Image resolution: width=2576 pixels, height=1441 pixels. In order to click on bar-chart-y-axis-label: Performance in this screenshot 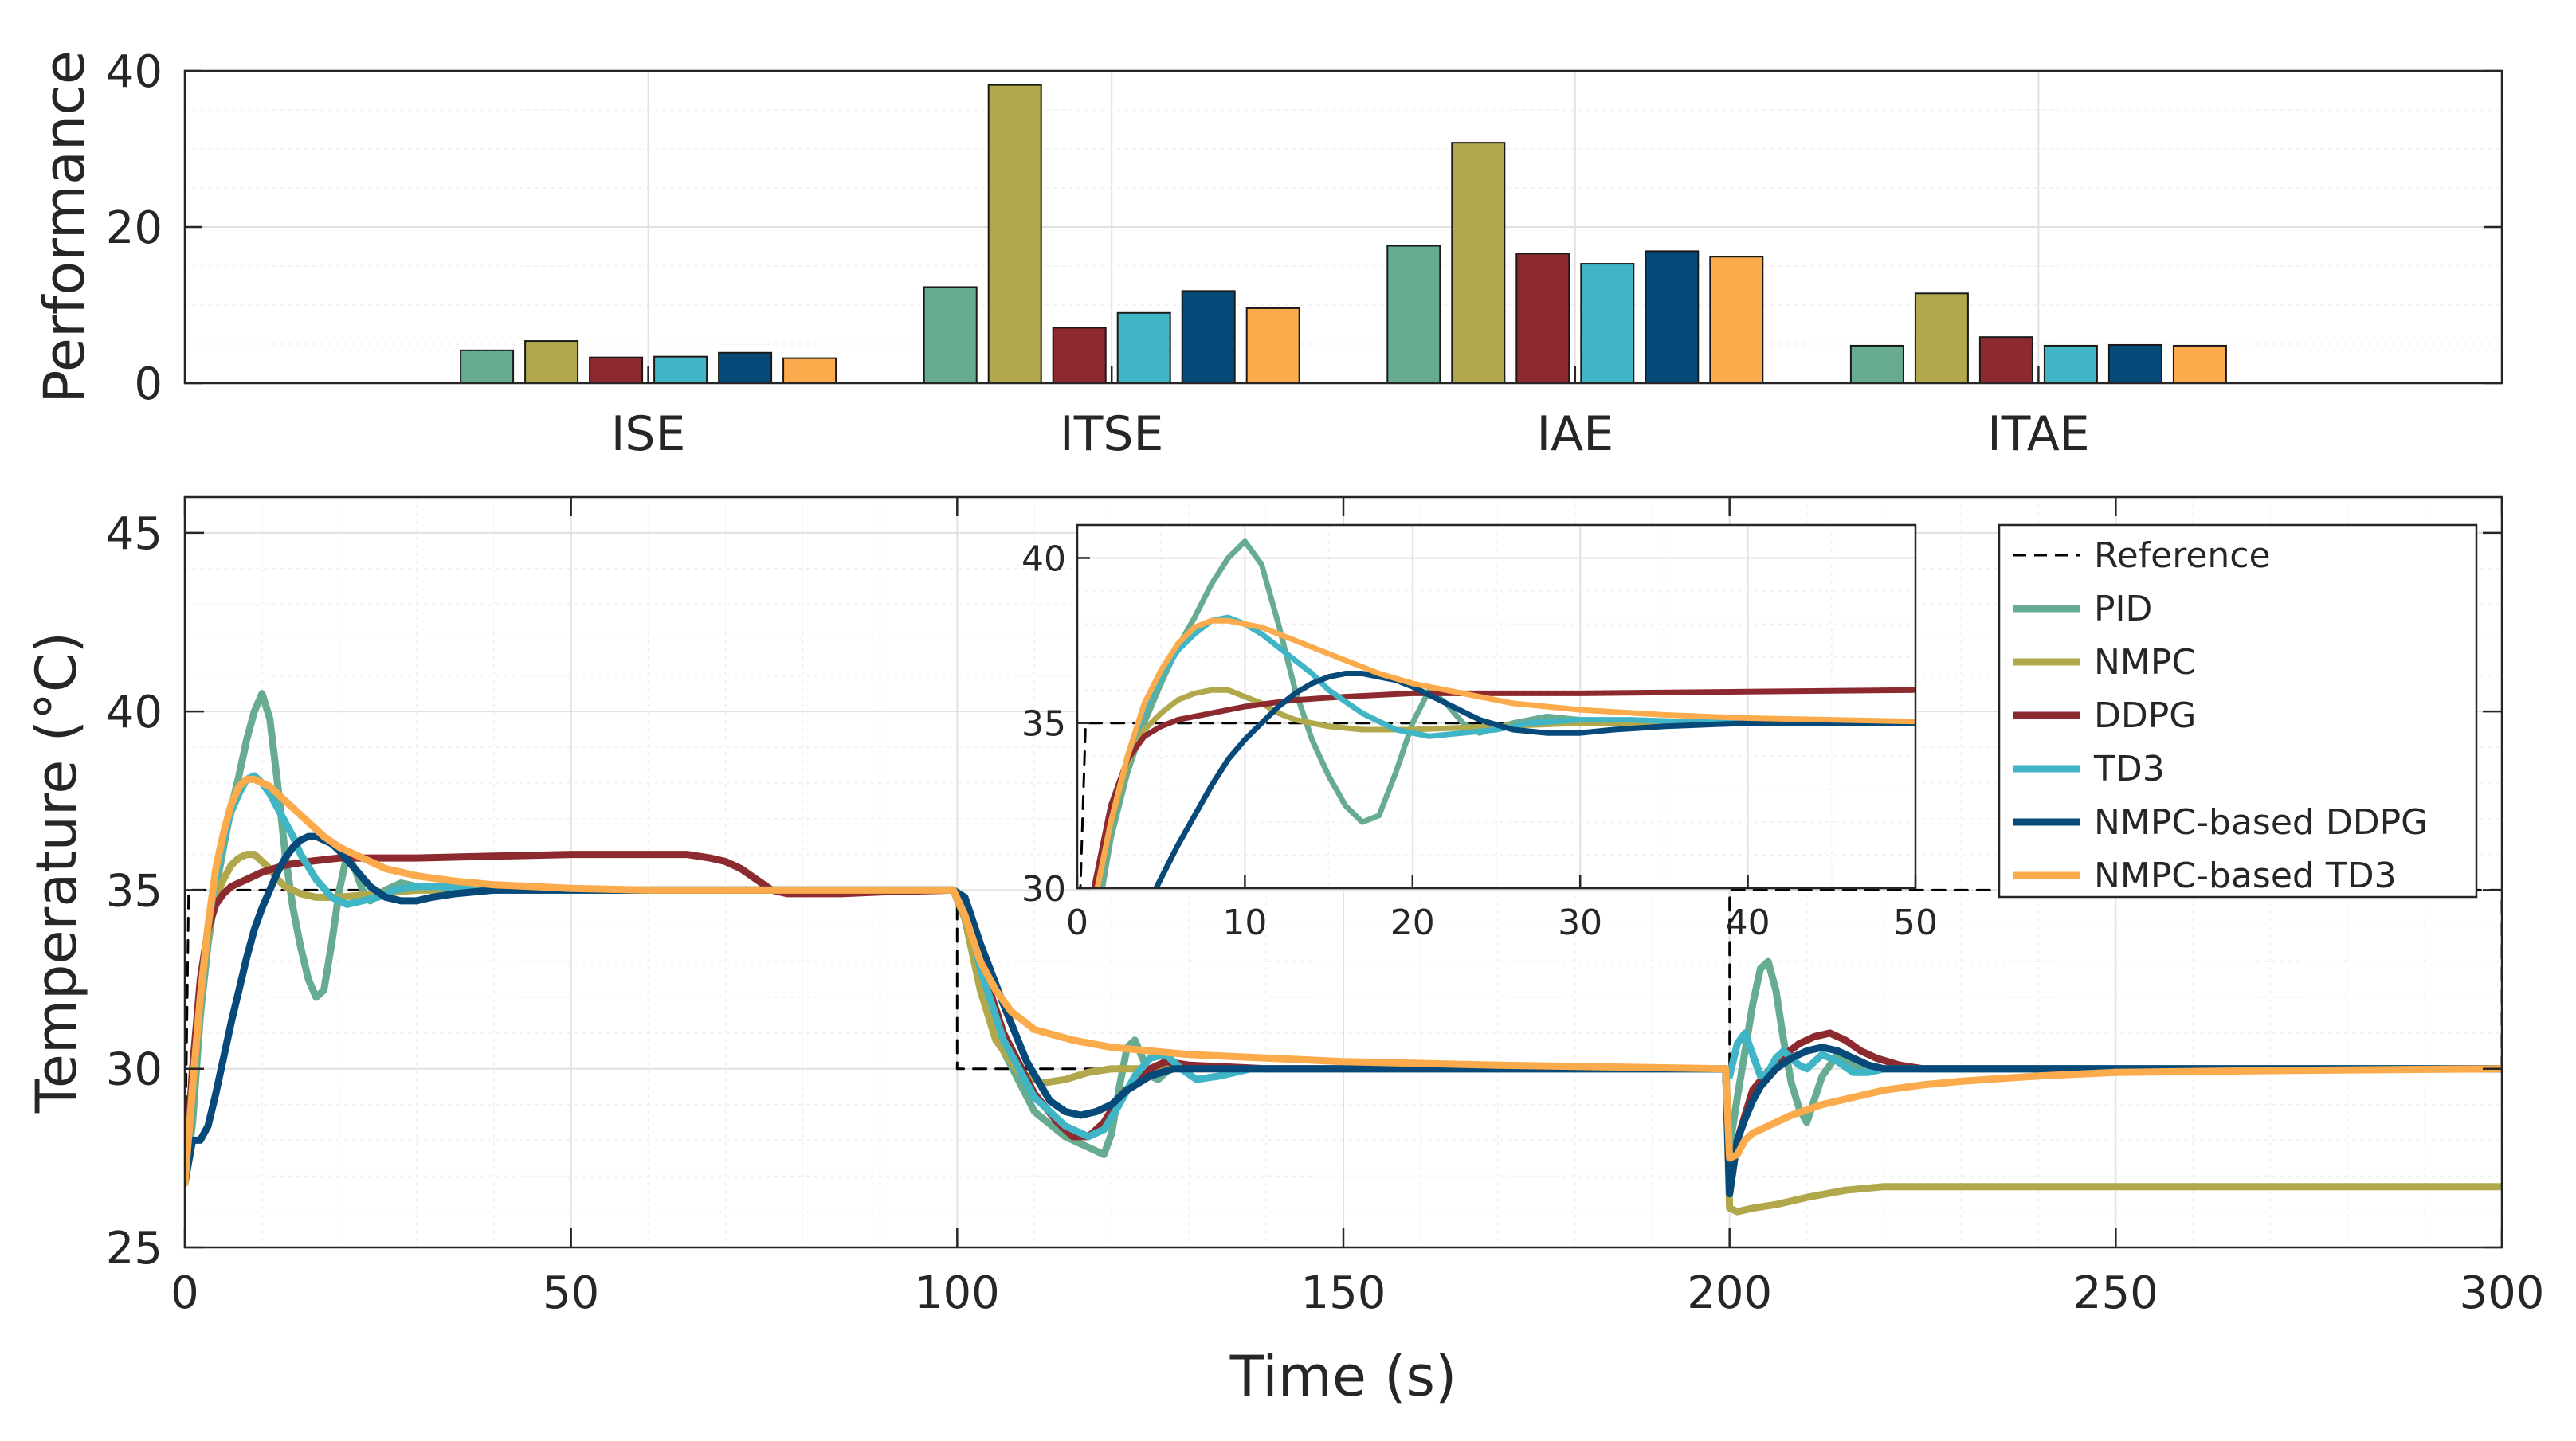, I will do `click(64, 227)`.